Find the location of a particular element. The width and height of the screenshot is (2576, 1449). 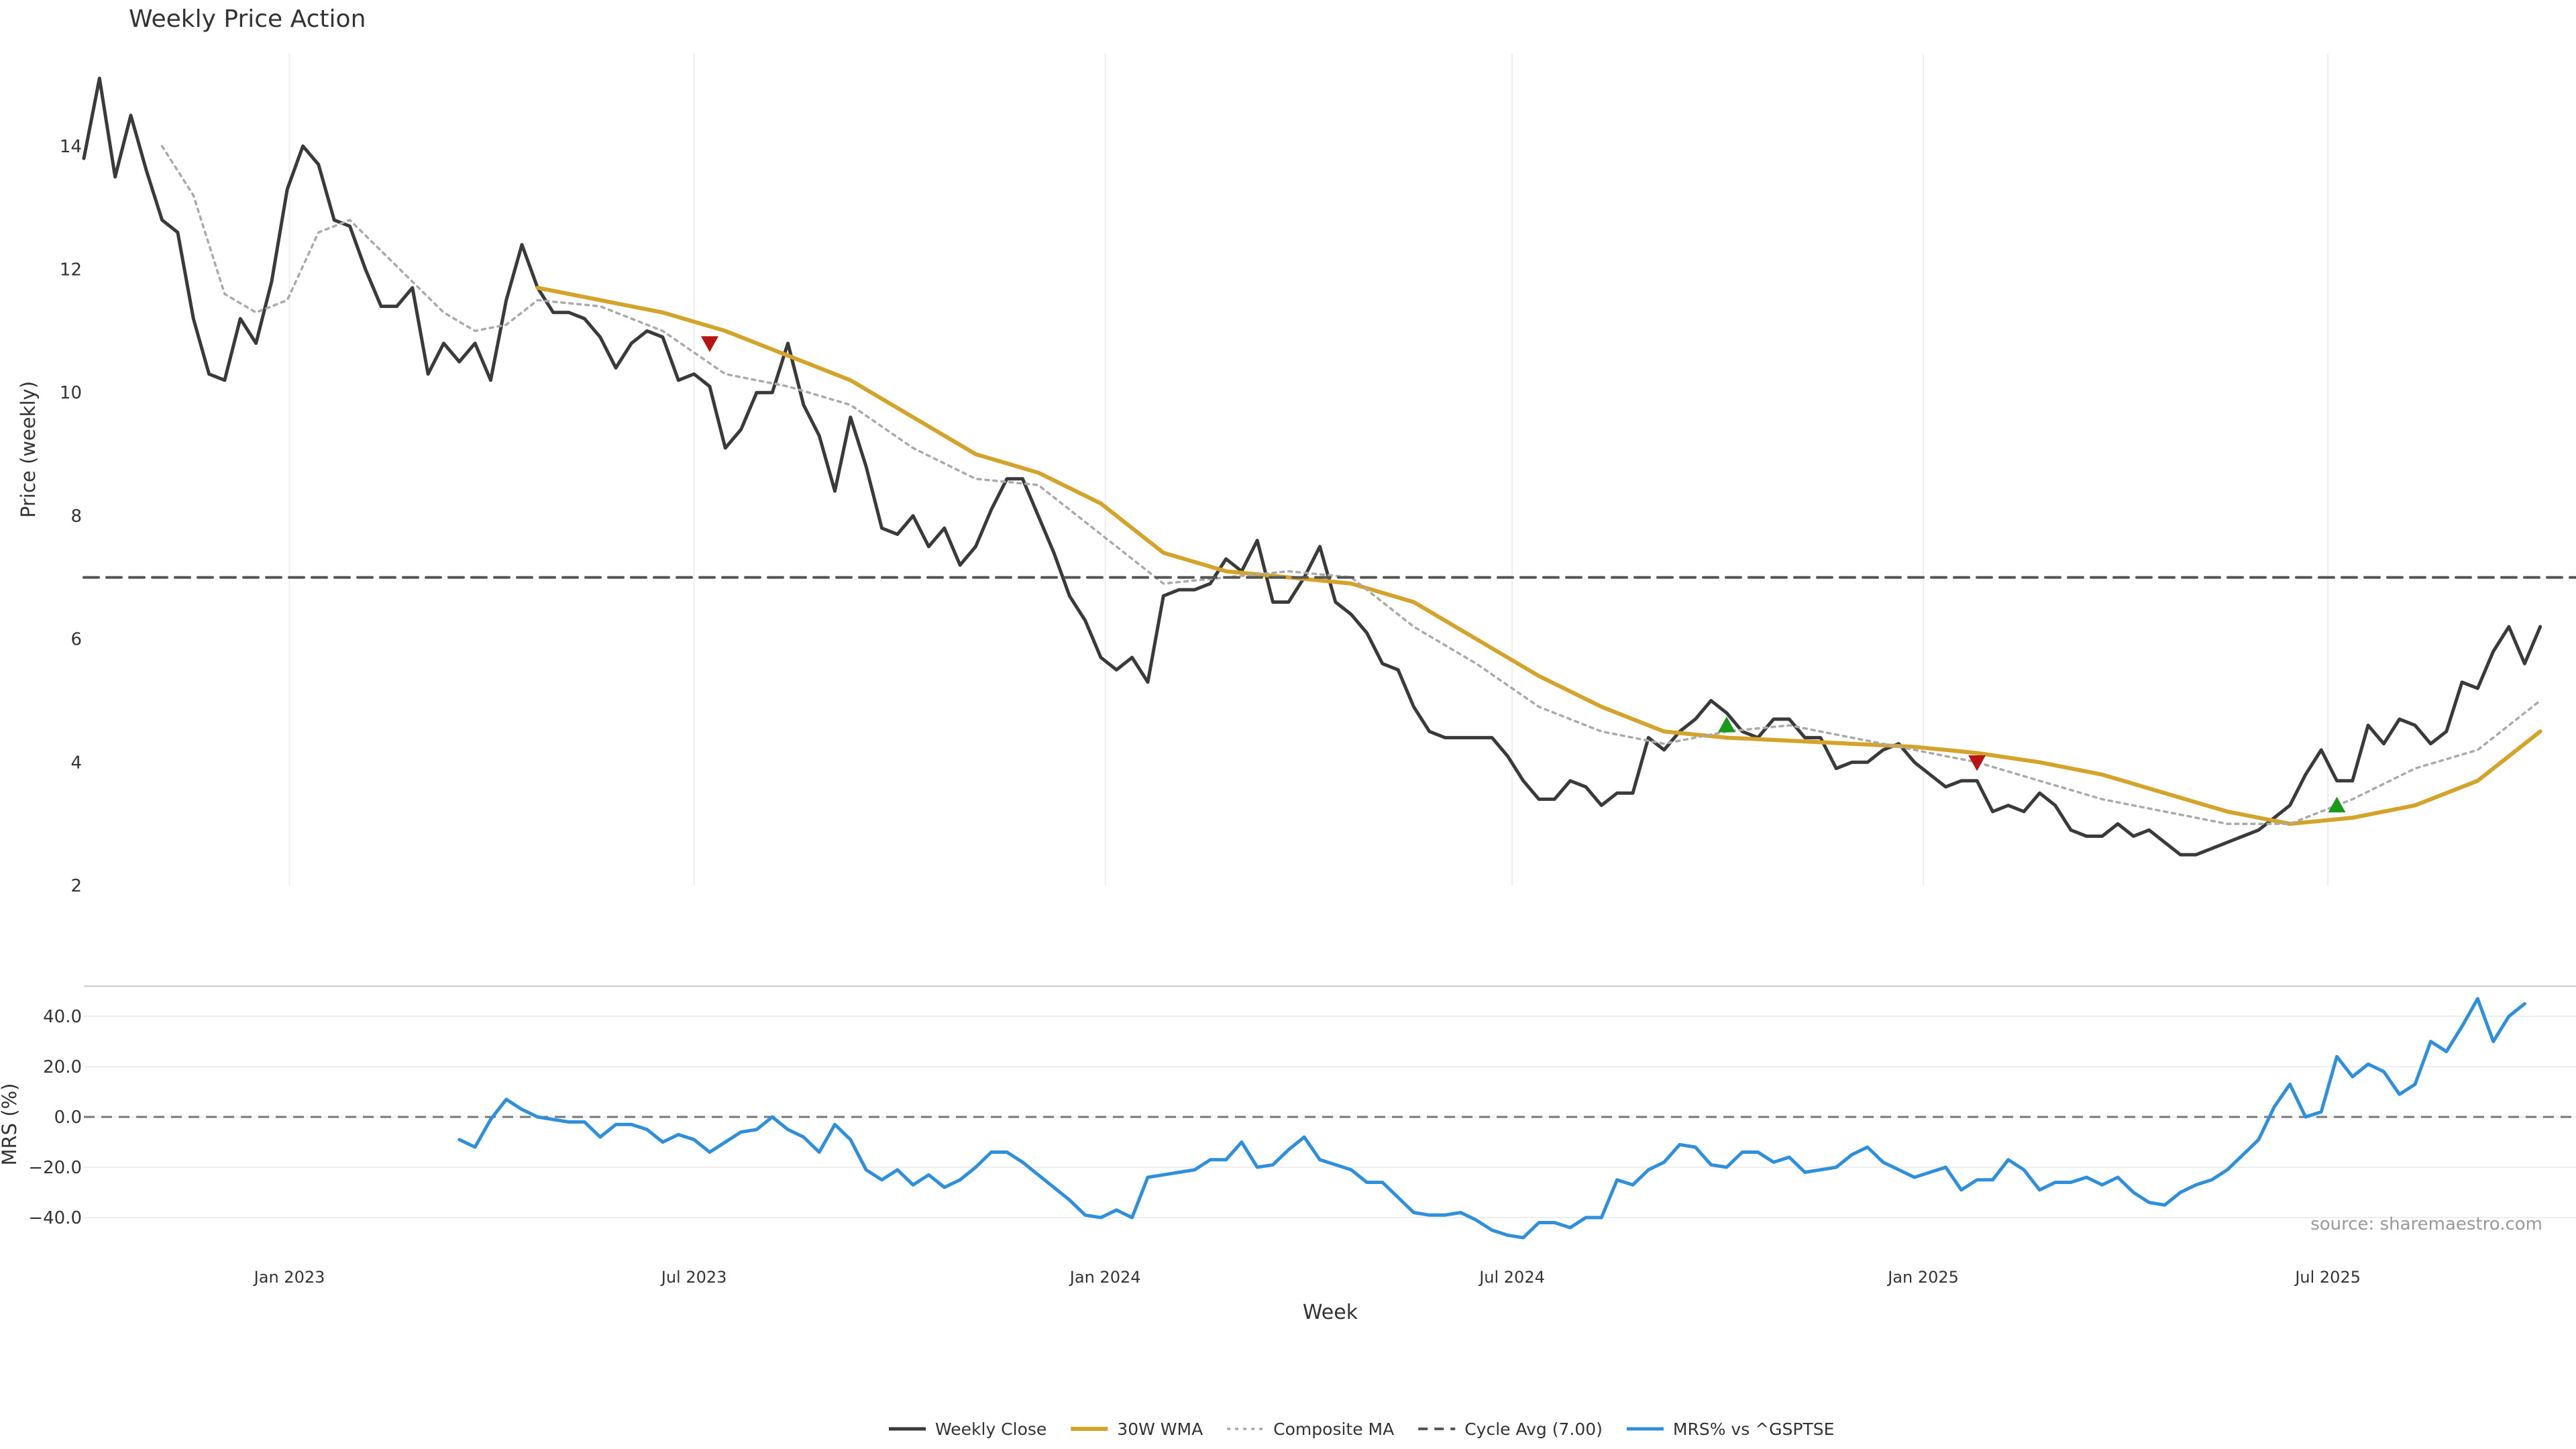

price-y-tick-6: 14 is located at coordinates (71, 147).